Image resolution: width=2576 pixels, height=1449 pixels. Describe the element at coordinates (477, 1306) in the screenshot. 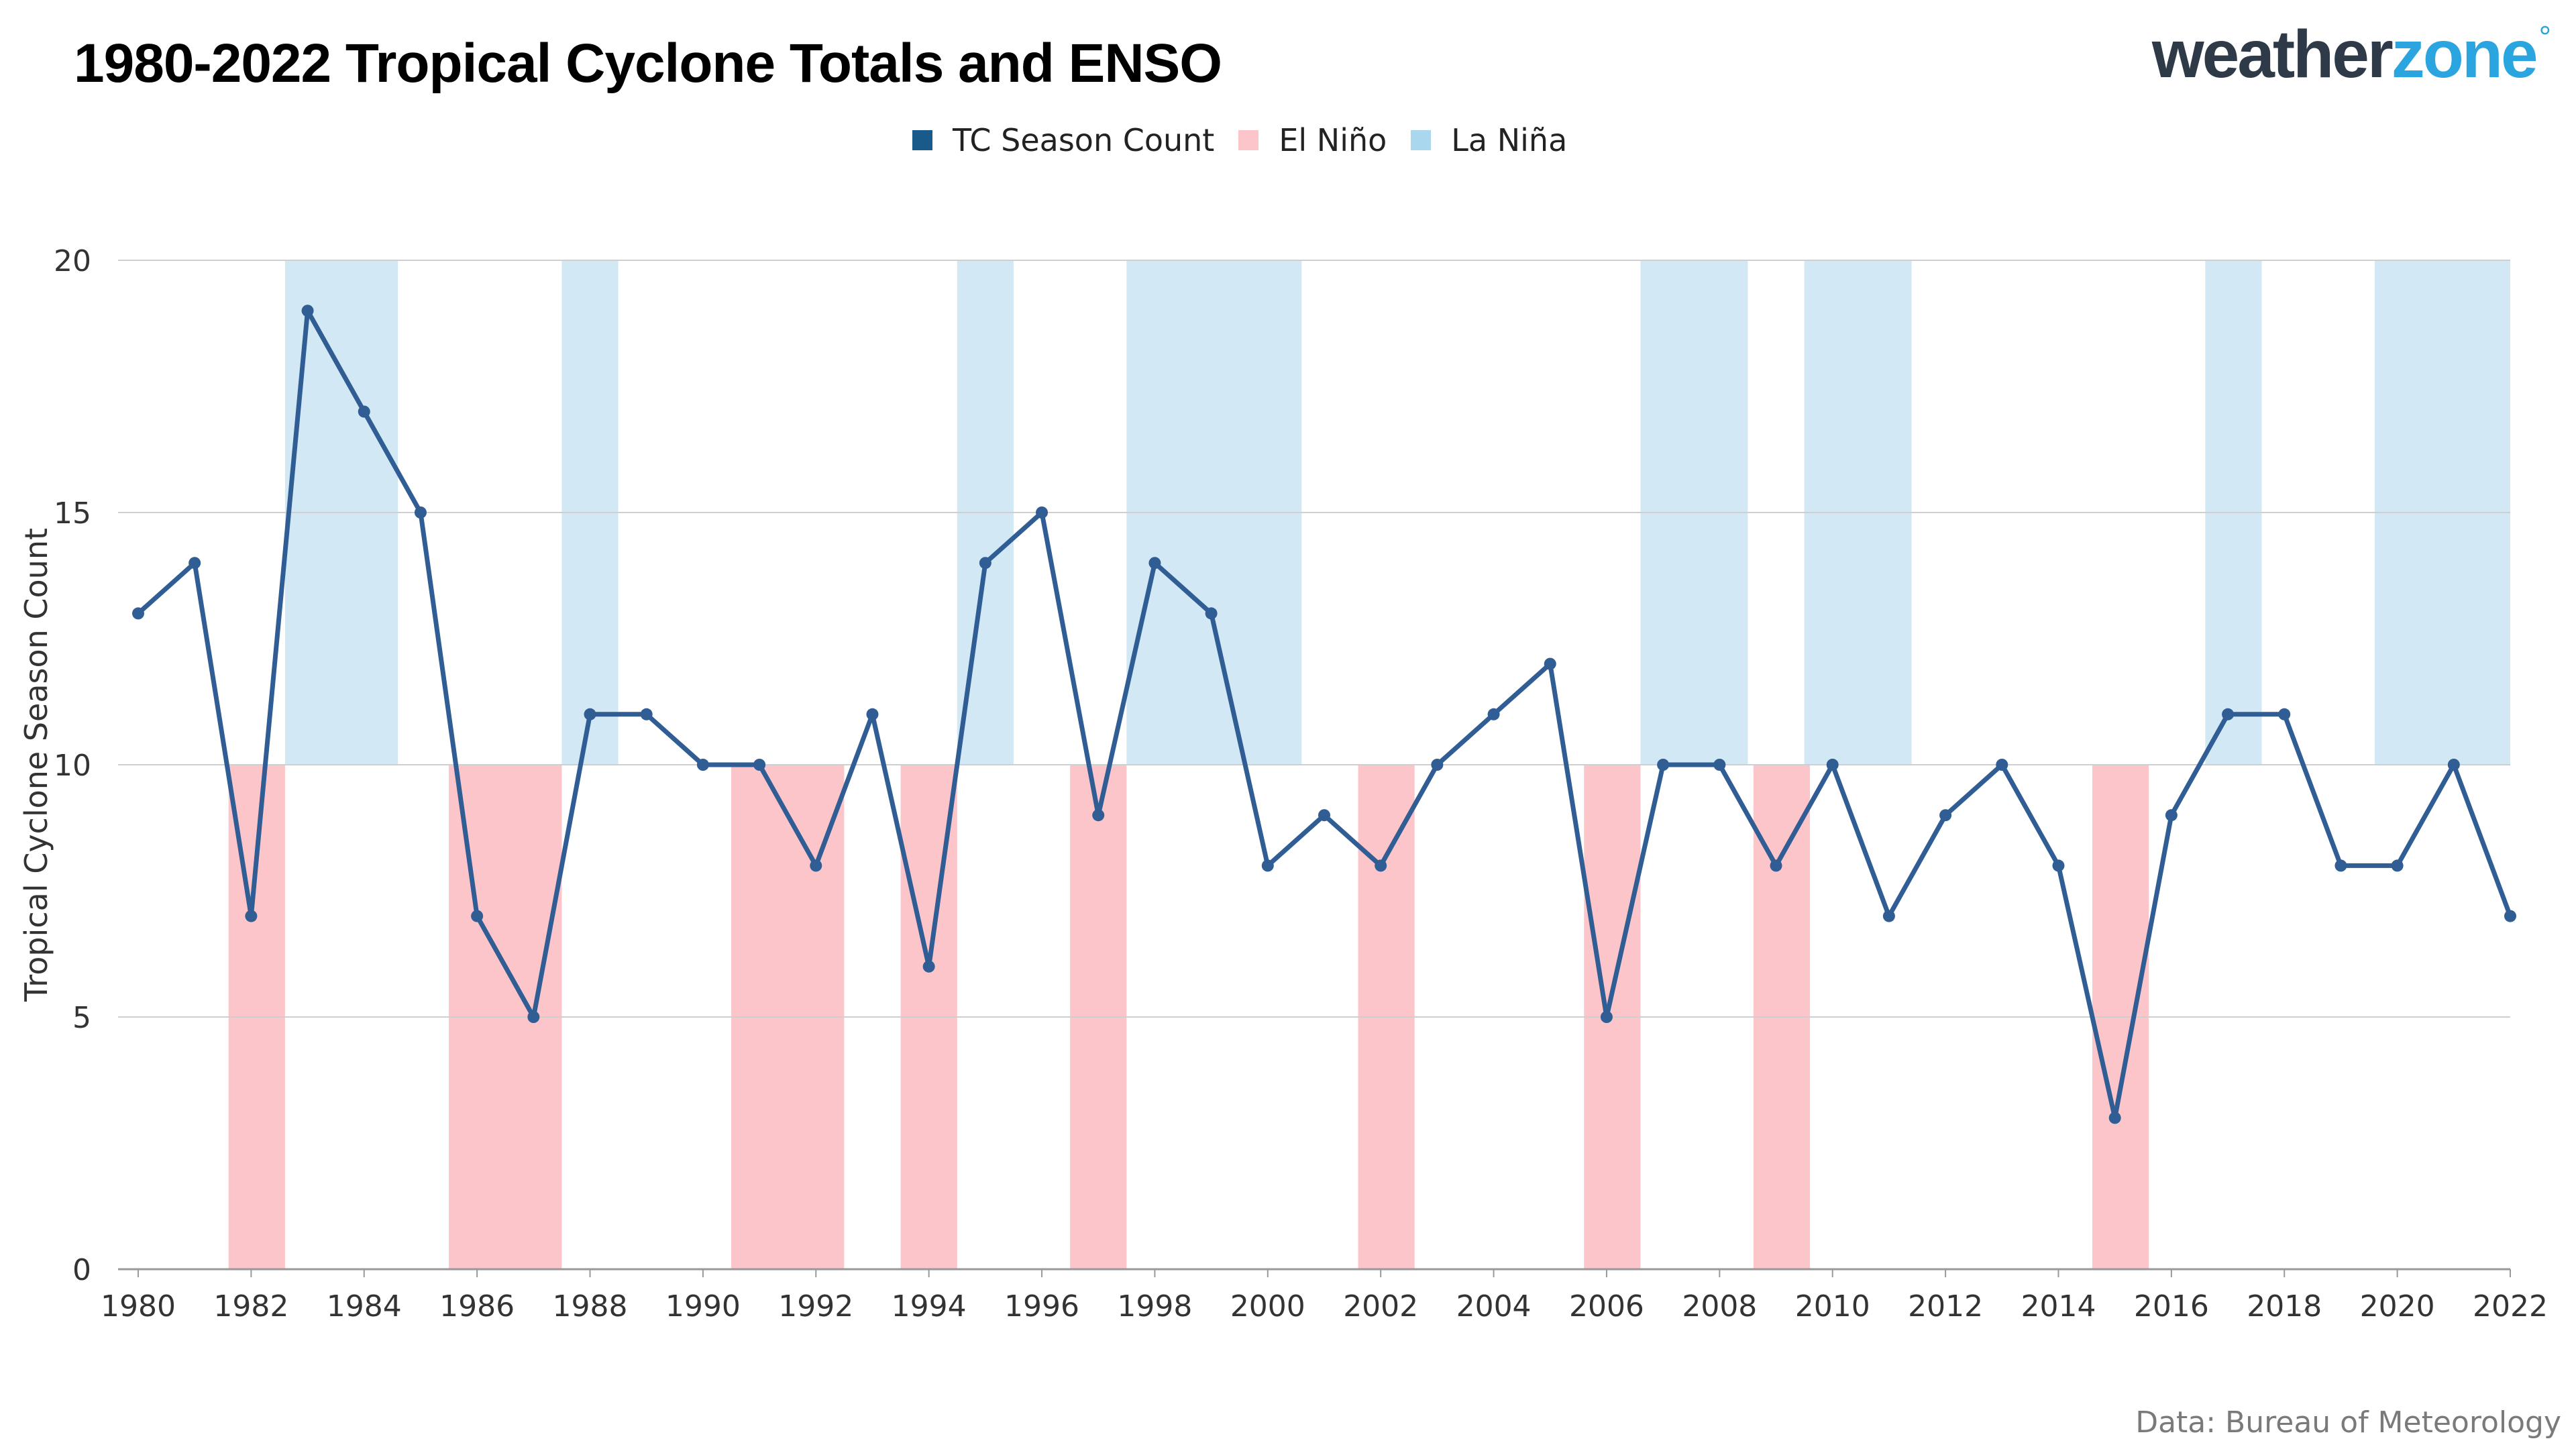

I see `x-tick-label: 1986` at that location.